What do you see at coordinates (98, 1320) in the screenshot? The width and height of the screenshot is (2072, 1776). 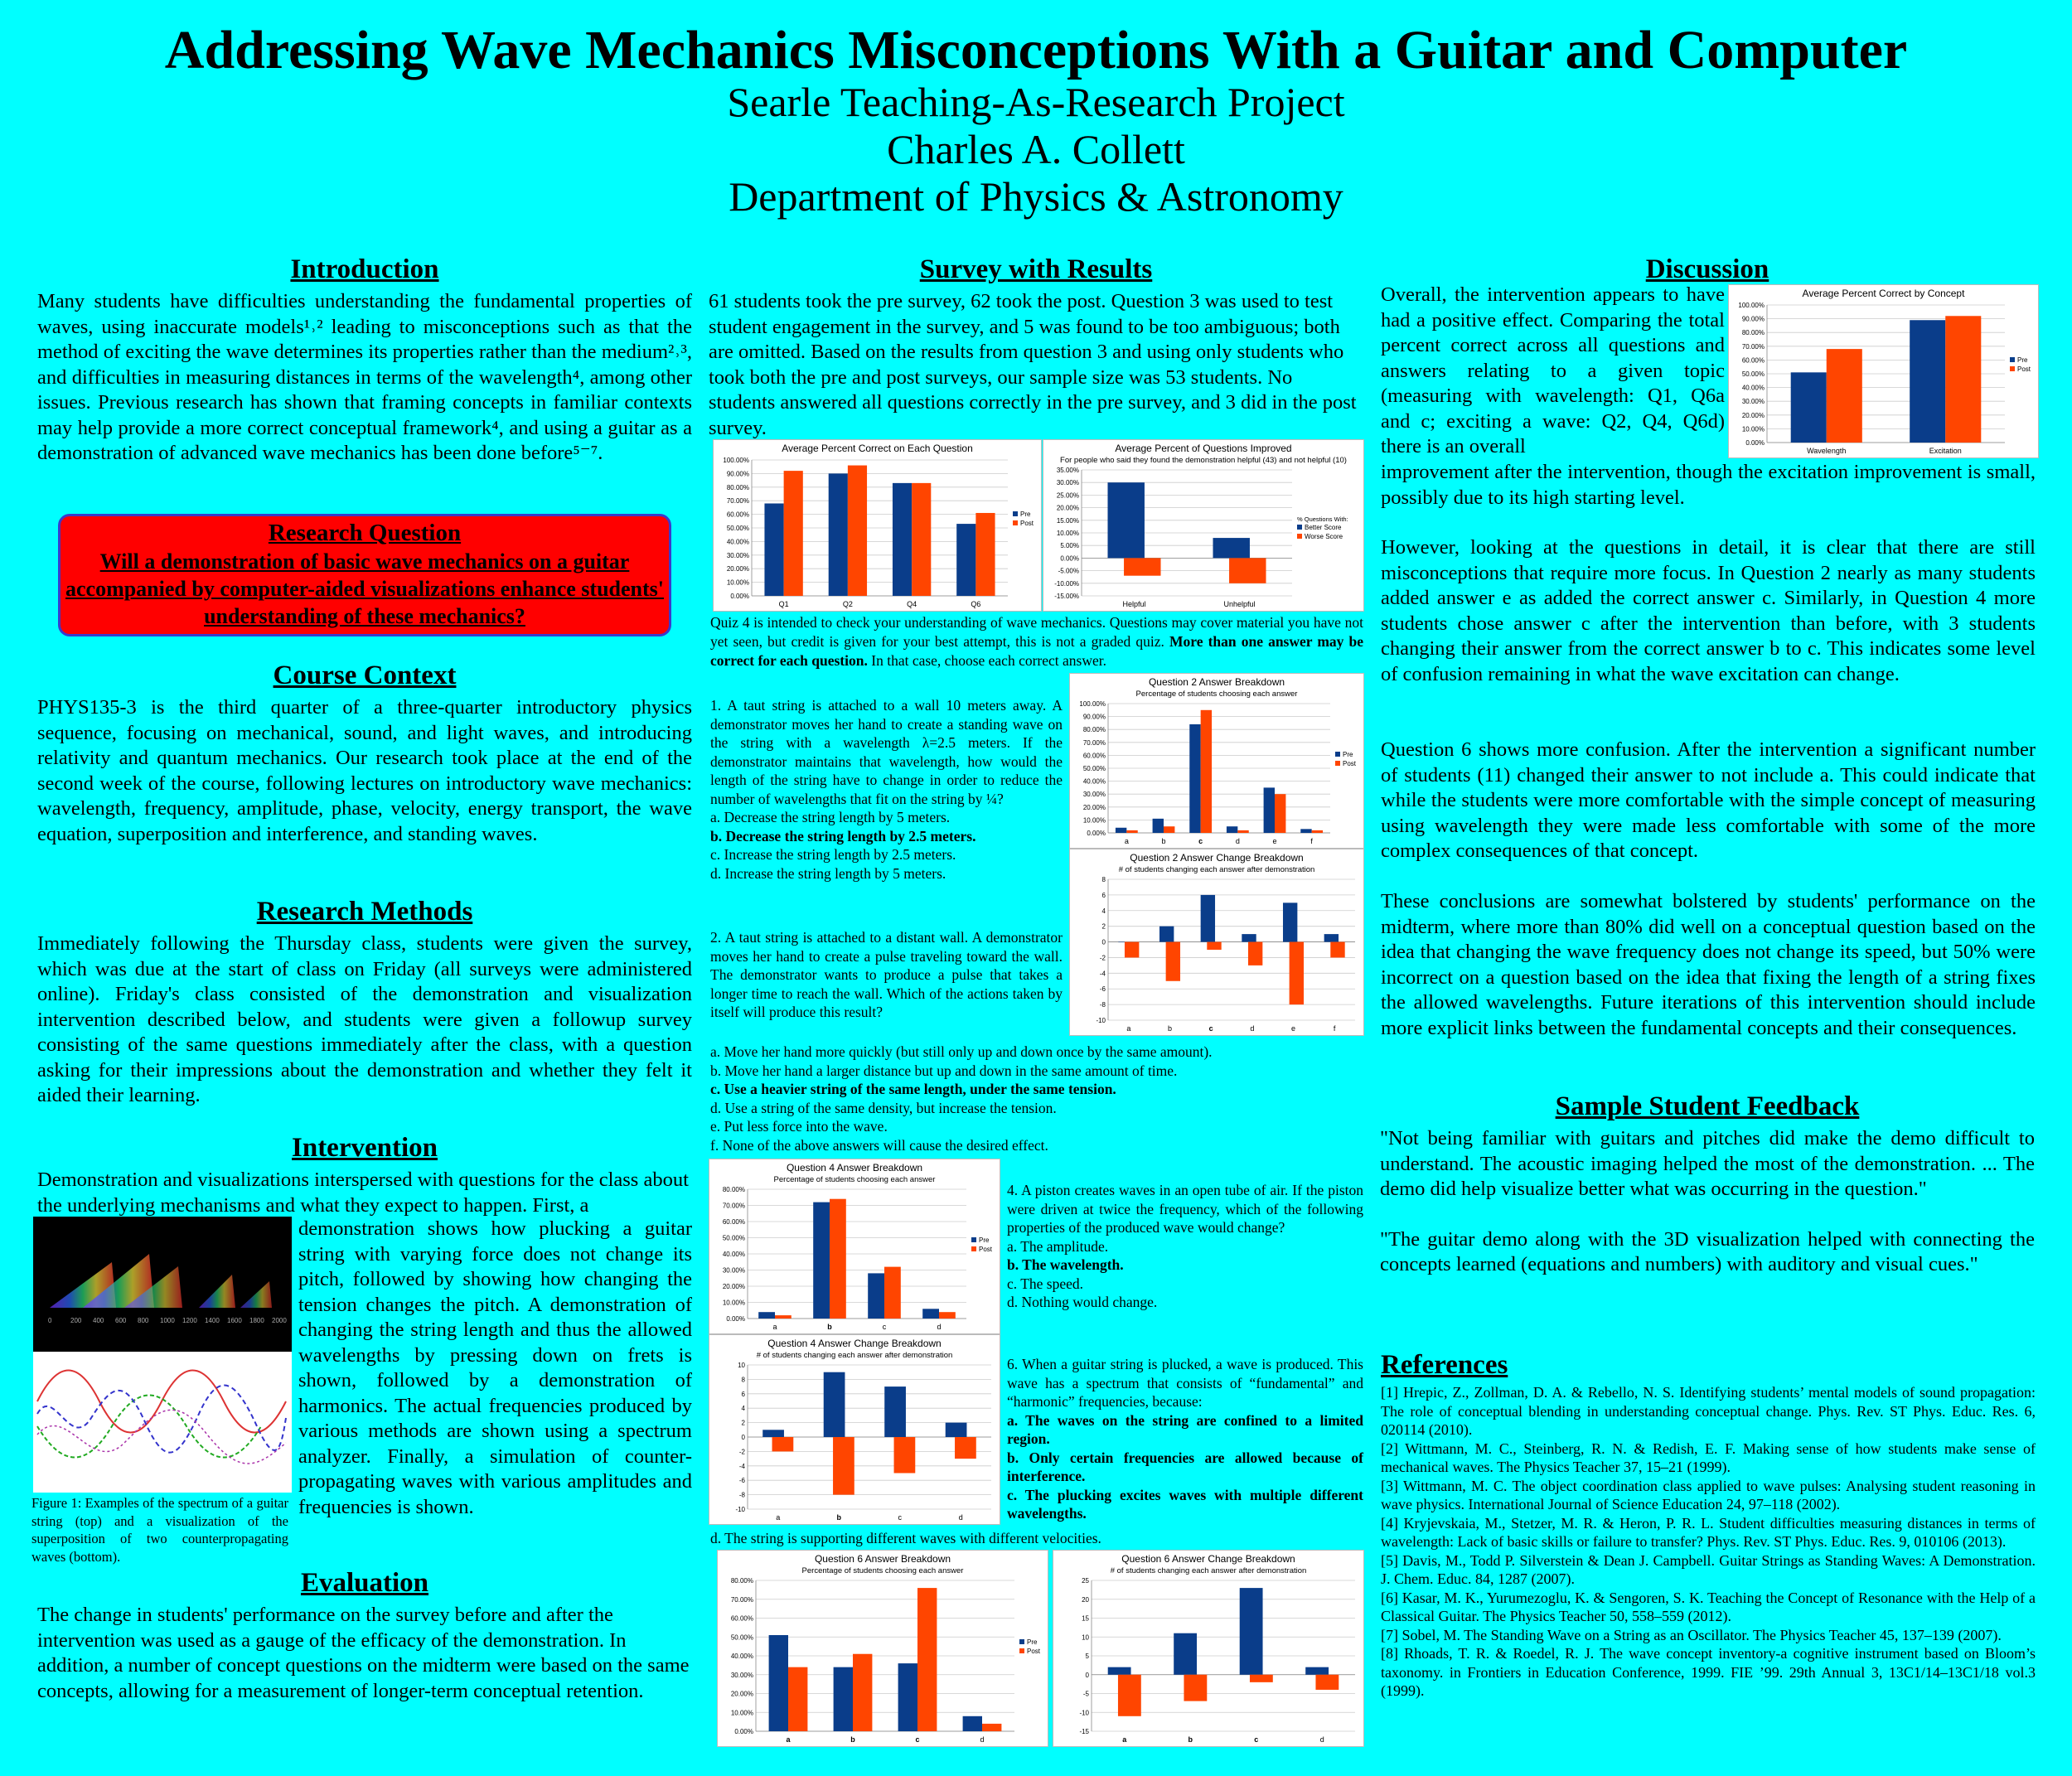 I see `spectrum-tick-label: 400` at bounding box center [98, 1320].